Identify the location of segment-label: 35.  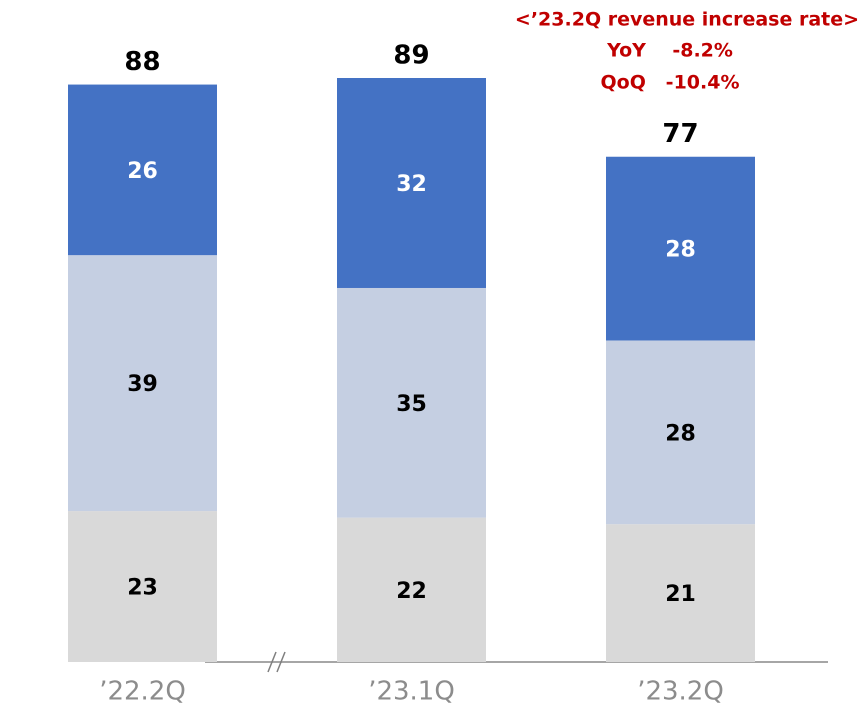
(411, 404).